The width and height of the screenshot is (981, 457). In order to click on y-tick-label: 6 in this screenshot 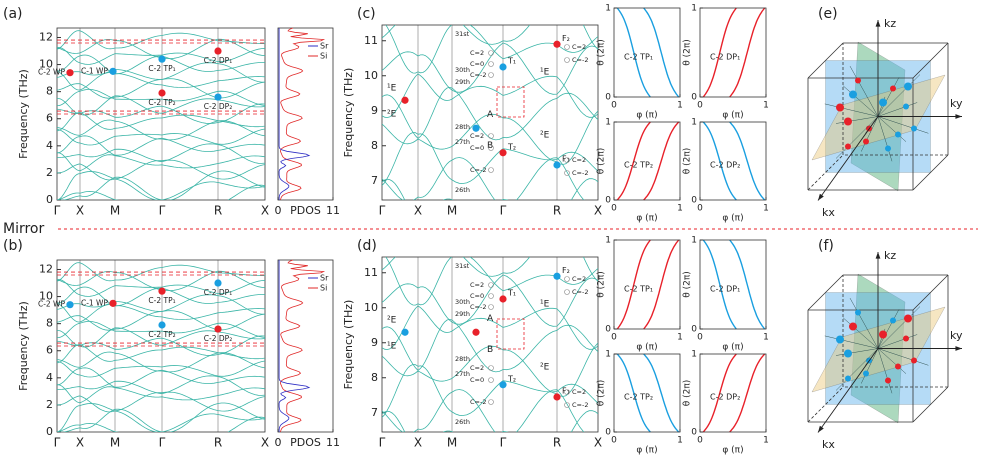, I will do `click(49, 350)`.